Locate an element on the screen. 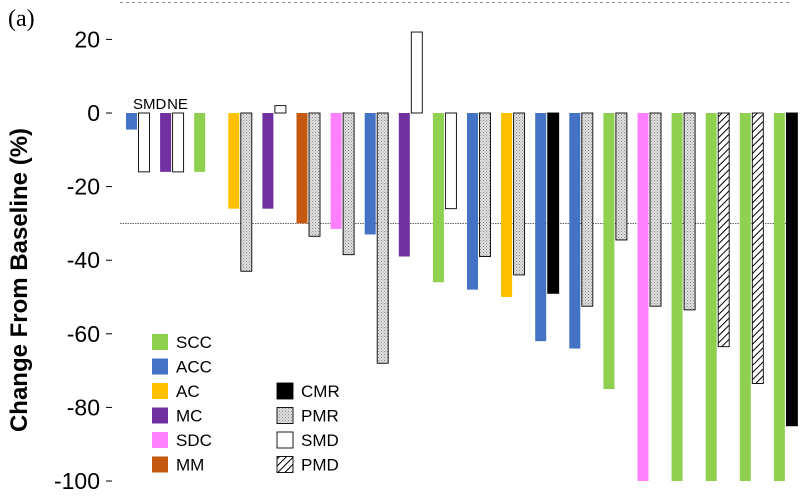 This screenshot has height=497, width=800. legend-swatch-sdc is located at coordinates (160, 440).